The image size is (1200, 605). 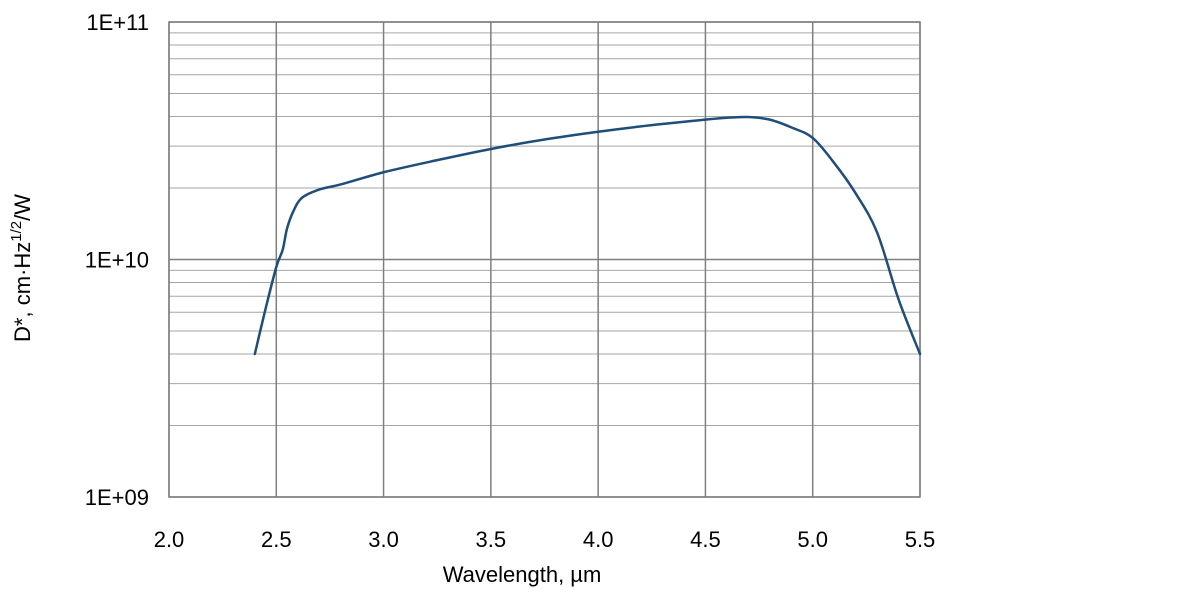 I want to click on y-axis-title-base: D*, cm·Hz, so click(x=22, y=292).